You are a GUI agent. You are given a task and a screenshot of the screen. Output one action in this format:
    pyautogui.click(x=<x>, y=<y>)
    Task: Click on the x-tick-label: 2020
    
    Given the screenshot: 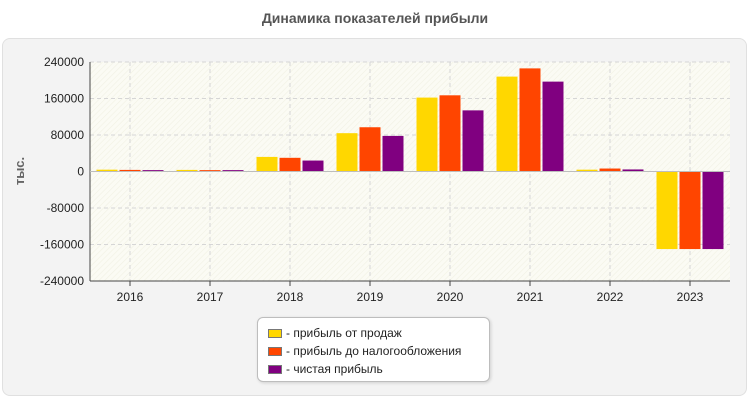 What is the action you would take?
    pyautogui.click(x=450, y=297)
    